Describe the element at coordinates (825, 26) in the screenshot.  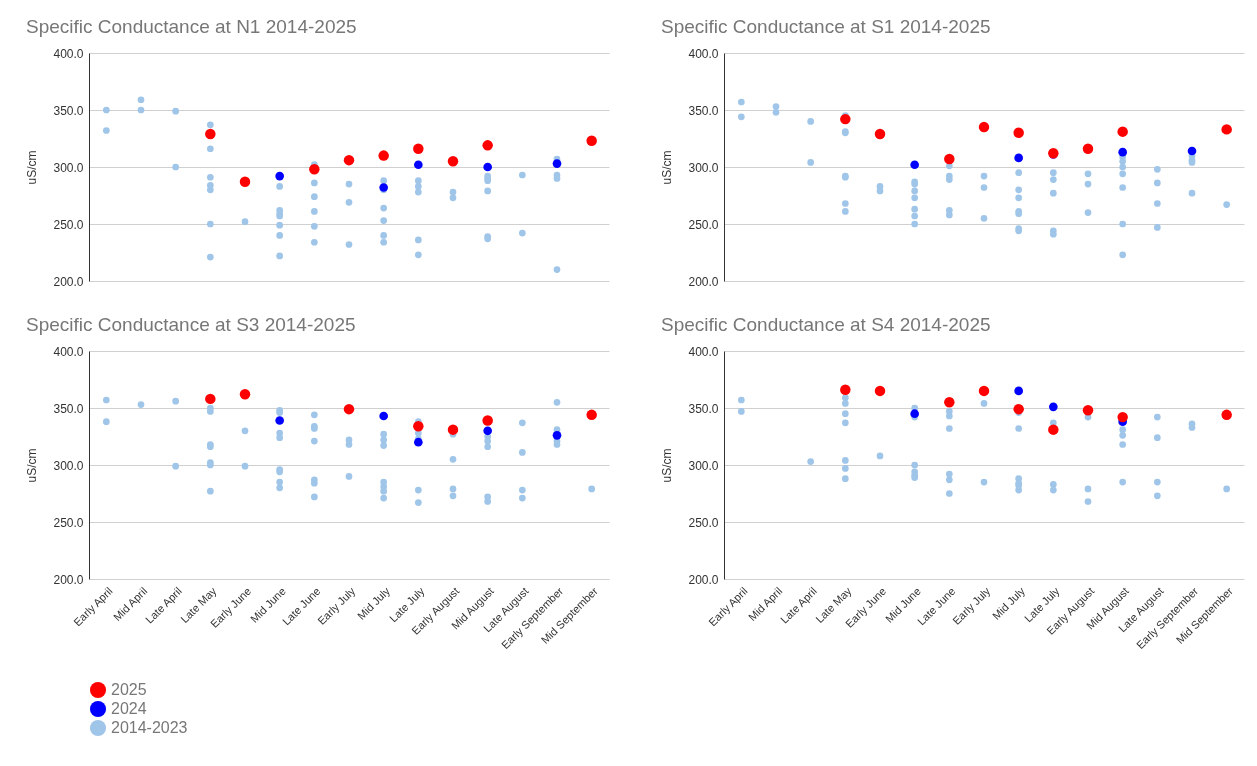
I see `chart-title: Specific Conductance at S1 2014-2025` at that location.